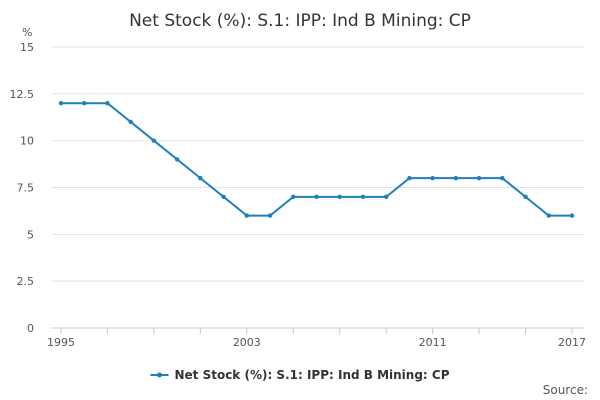 The height and width of the screenshot is (400, 600). I want to click on y-axis-tick-labels: 0 2.5 5 7.5 10 12.5 15, so click(22, 188).